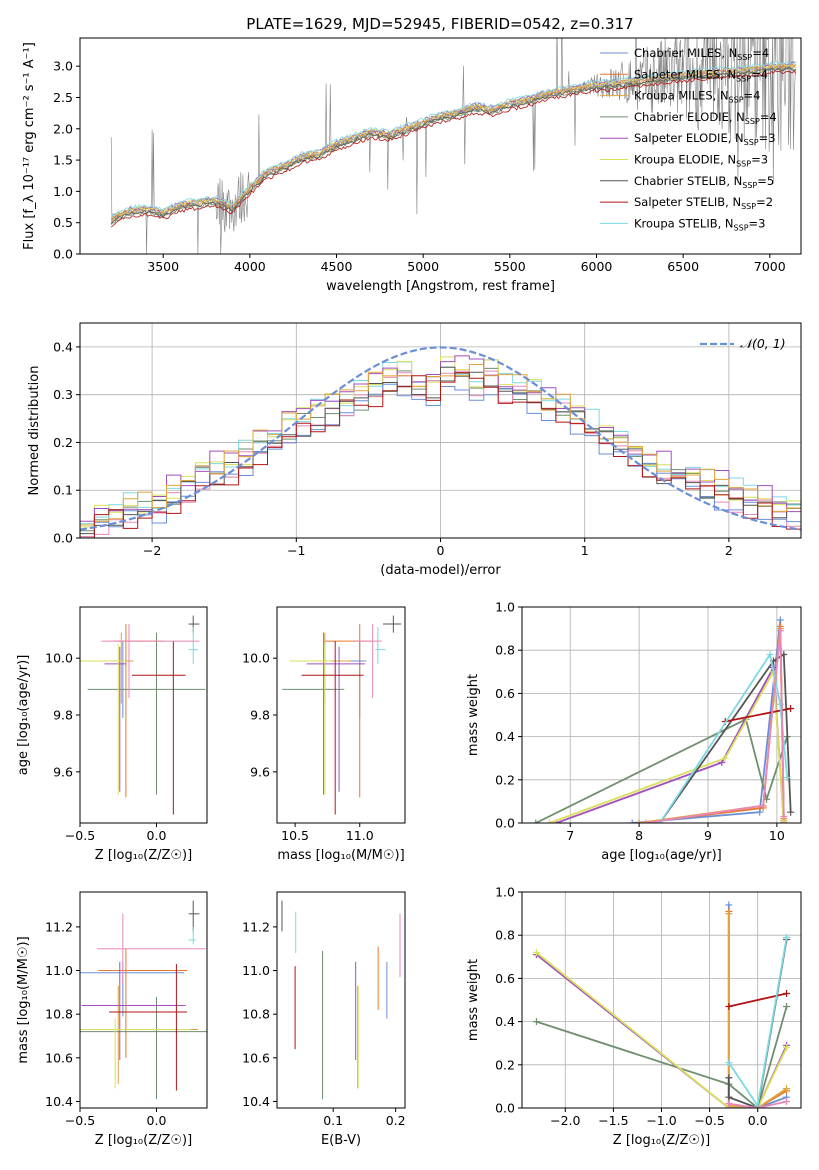 The image size is (819, 1170). What do you see at coordinates (157, 835) in the screenshot?
I see `x-tick-label: 0.0` at bounding box center [157, 835].